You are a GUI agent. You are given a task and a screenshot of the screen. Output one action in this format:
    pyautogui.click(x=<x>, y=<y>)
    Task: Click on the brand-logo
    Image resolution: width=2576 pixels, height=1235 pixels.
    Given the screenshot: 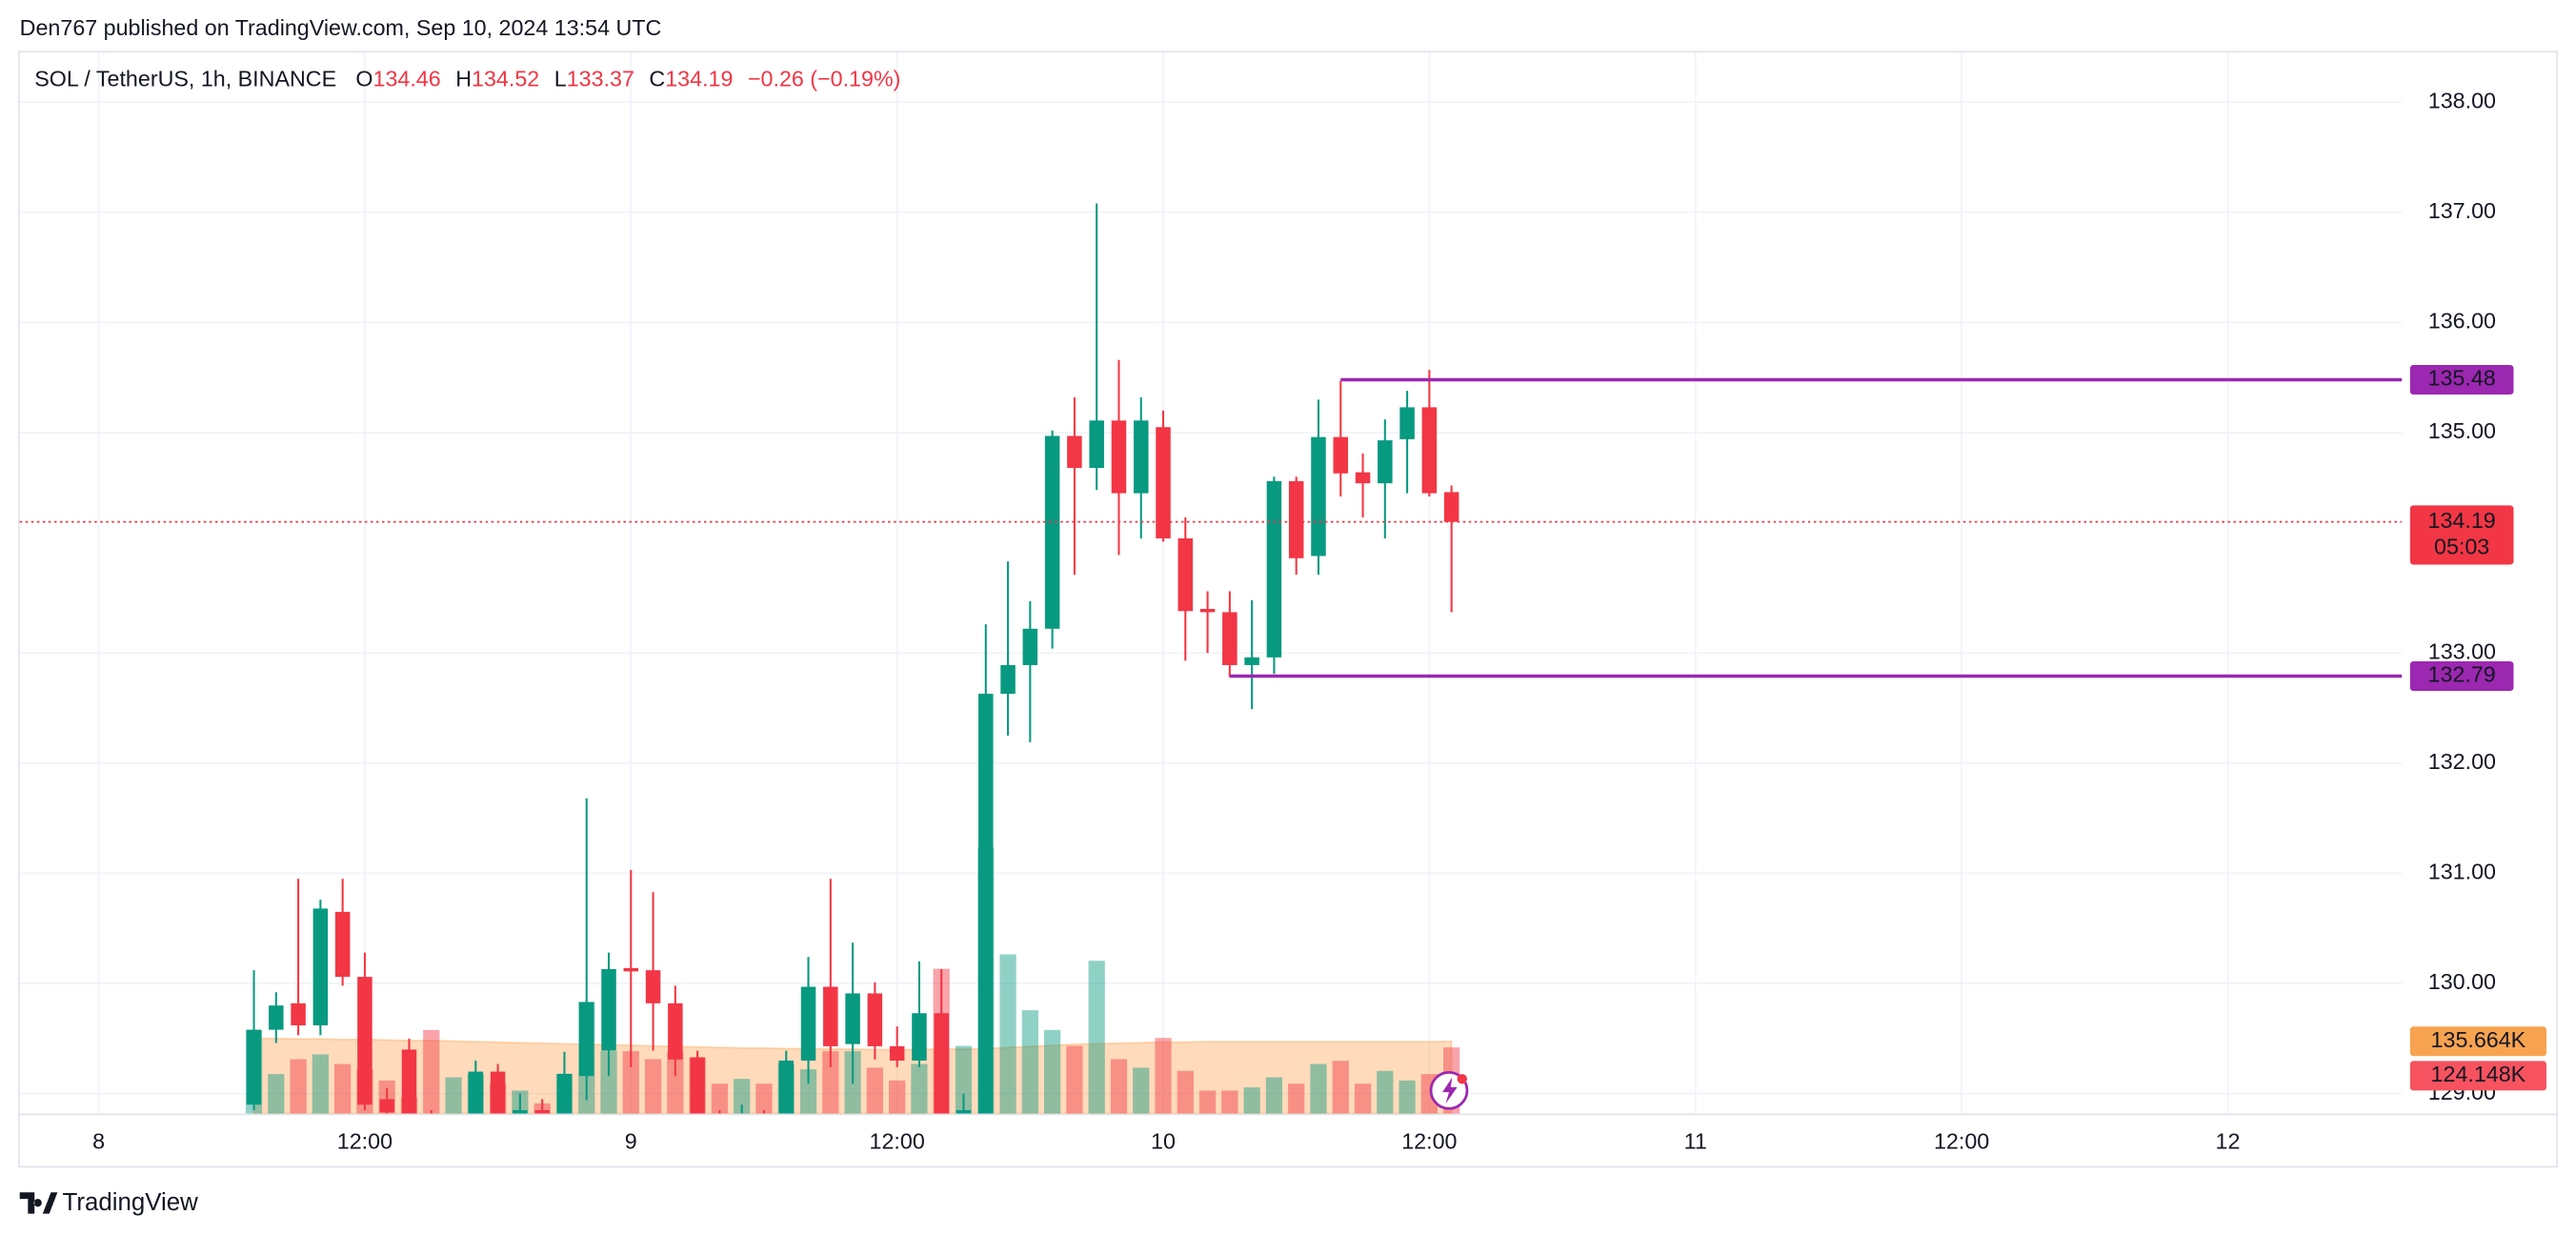 What is the action you would take?
    pyautogui.click(x=39, y=1203)
    